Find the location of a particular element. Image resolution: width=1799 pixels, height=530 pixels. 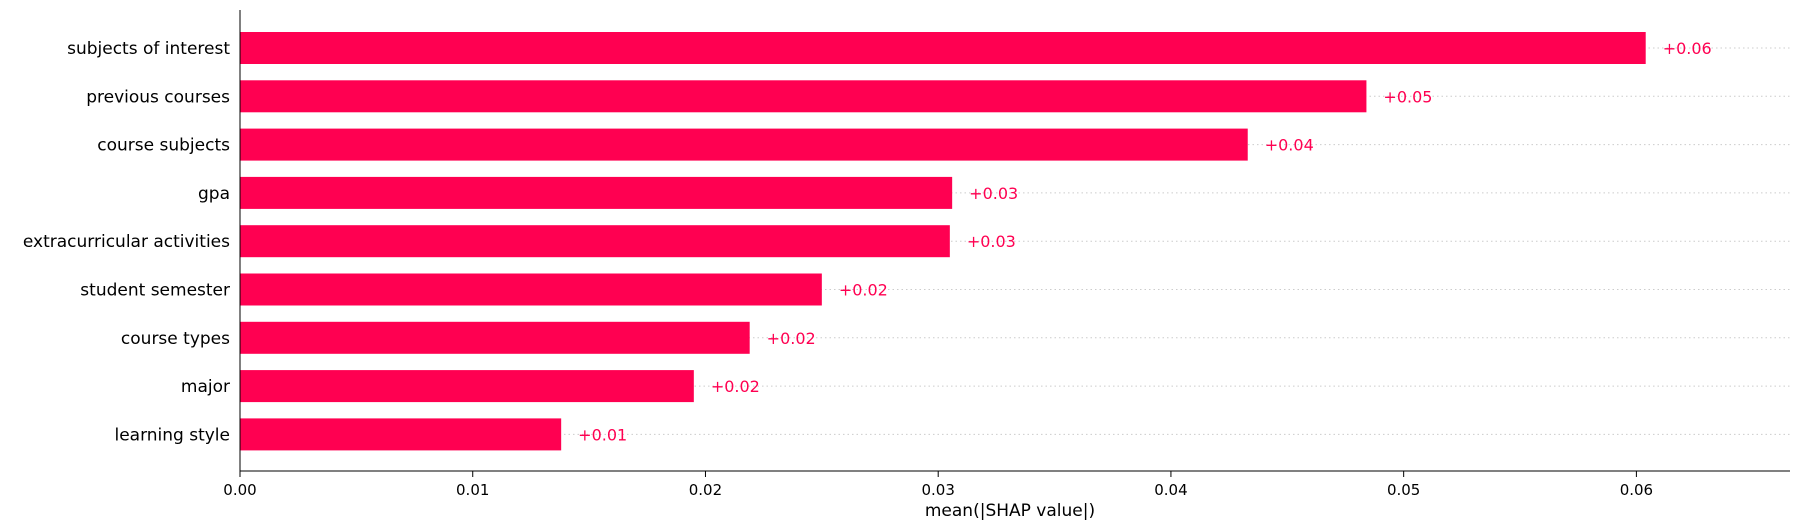

bar-value-label: +0.05 is located at coordinates (1407, 96).